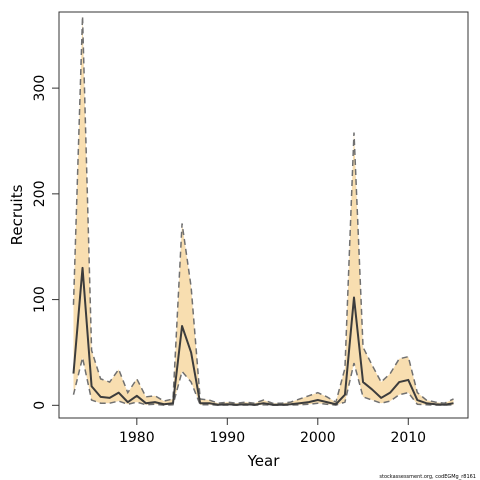 The height and width of the screenshot is (480, 480). Describe the element at coordinates (263, 381) in the screenshot. I see `lower-bound-line` at that location.